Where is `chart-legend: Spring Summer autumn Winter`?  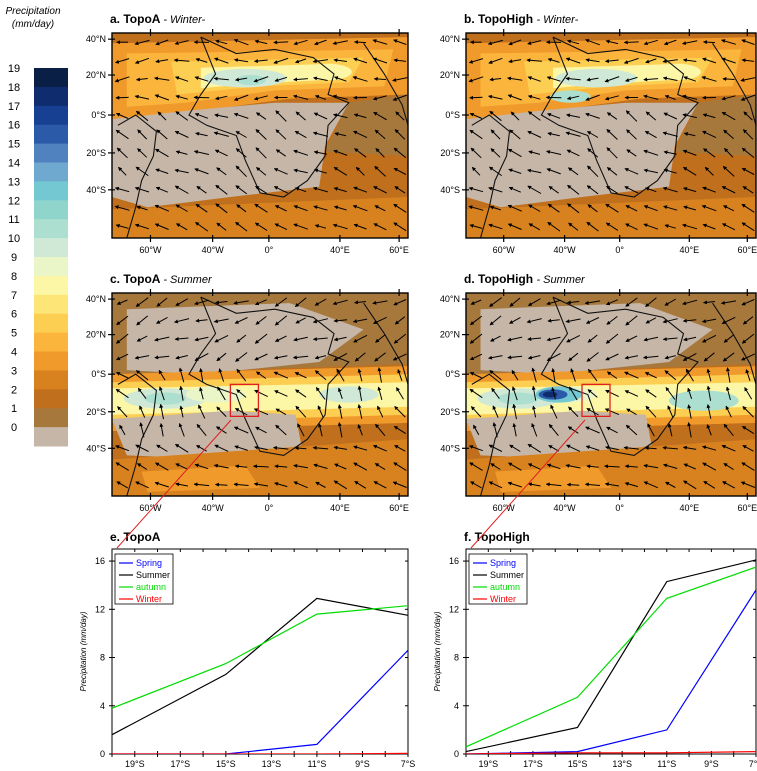 chart-legend: Spring Summer autumn Winter is located at coordinates (498, 579).